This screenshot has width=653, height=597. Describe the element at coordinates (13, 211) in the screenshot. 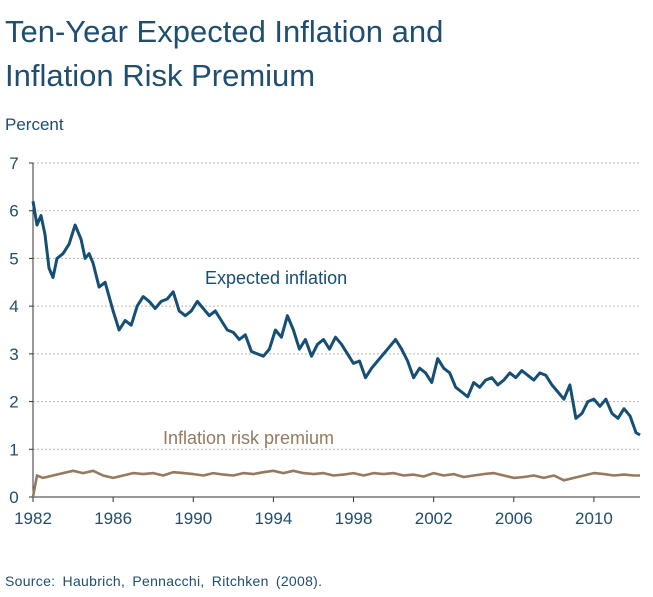

I see `y-tick-label-6: 6` at that location.